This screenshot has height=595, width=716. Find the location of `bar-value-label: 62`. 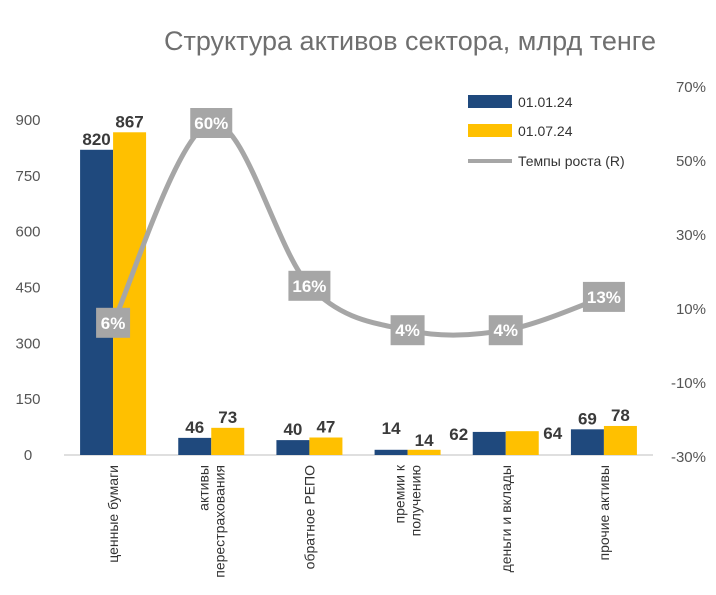

bar-value-label: 62 is located at coordinates (458, 434).